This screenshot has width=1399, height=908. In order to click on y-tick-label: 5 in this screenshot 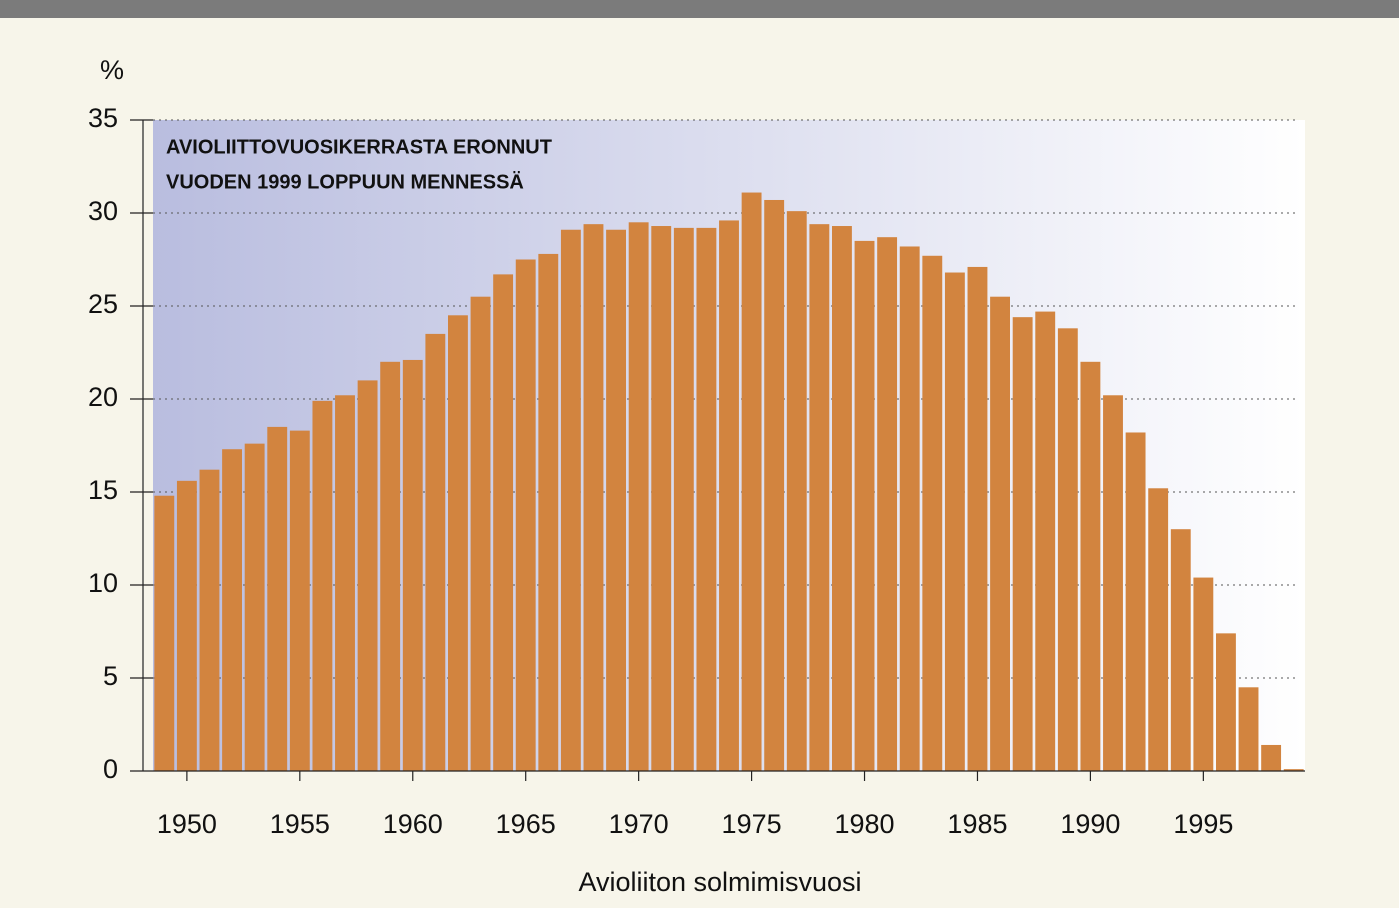, I will do `click(110, 676)`.